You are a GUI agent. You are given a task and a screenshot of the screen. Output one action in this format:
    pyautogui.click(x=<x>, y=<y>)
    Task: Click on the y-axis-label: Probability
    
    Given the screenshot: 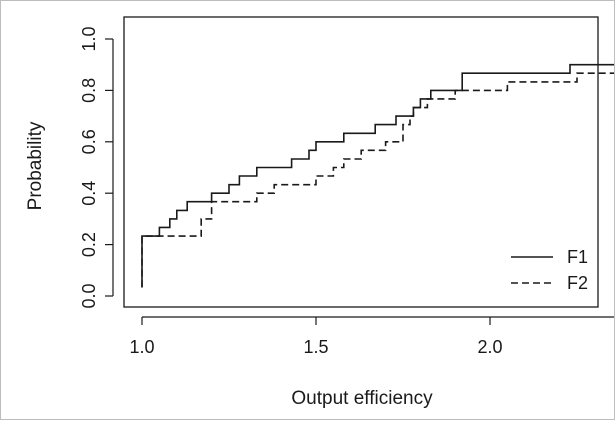 What is the action you would take?
    pyautogui.click(x=35, y=165)
    